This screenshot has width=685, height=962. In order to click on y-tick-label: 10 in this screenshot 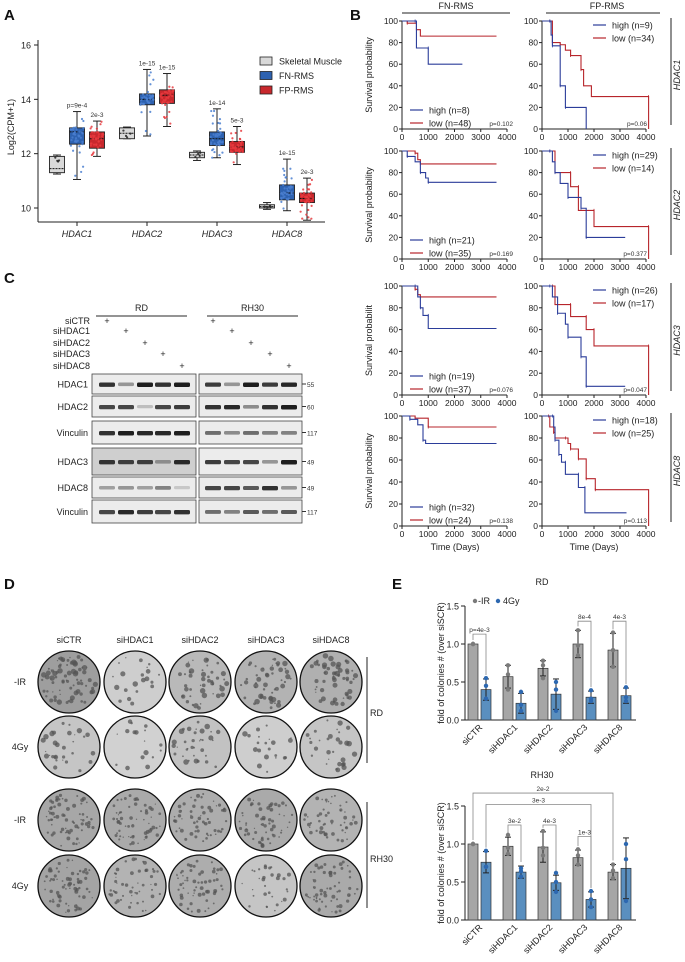, I will do `click(26, 209)`.